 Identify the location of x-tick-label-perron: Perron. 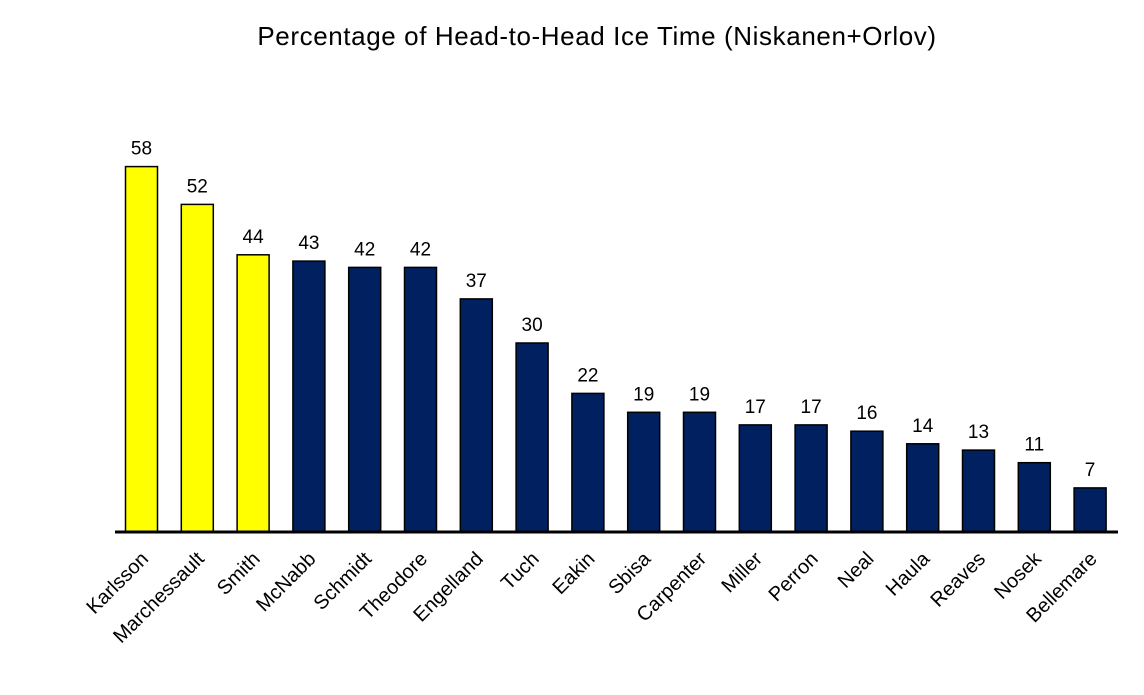
(794, 577).